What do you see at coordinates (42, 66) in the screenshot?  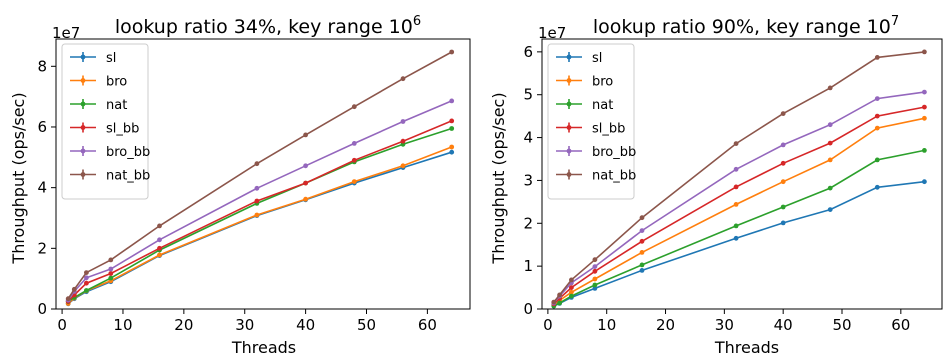 I see `chart-left-ytick-label: 8` at bounding box center [42, 66].